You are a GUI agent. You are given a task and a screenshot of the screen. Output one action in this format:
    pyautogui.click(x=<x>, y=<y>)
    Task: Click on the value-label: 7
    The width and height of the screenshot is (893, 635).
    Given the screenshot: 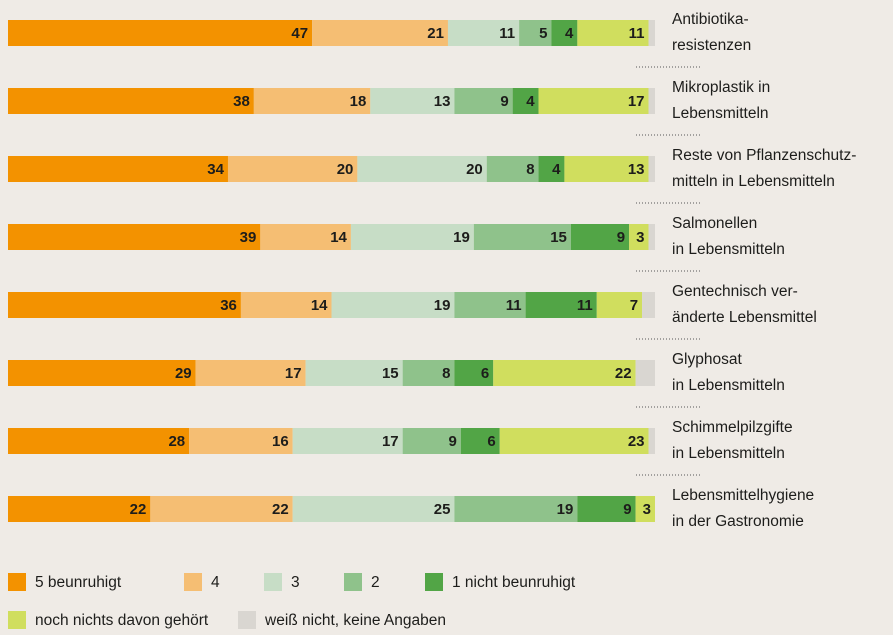 What is the action you would take?
    pyautogui.click(x=634, y=305)
    